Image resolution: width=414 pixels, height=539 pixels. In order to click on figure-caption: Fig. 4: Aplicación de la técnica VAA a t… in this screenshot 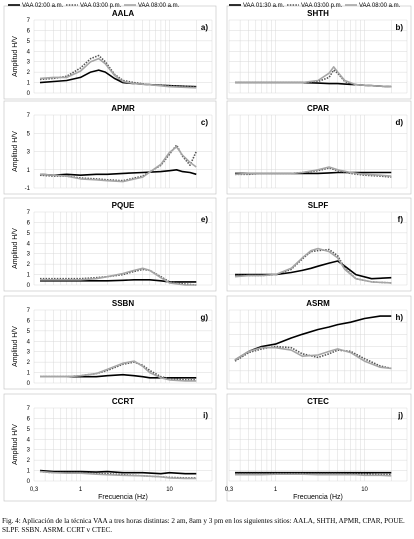, I will do `click(203, 525)`.